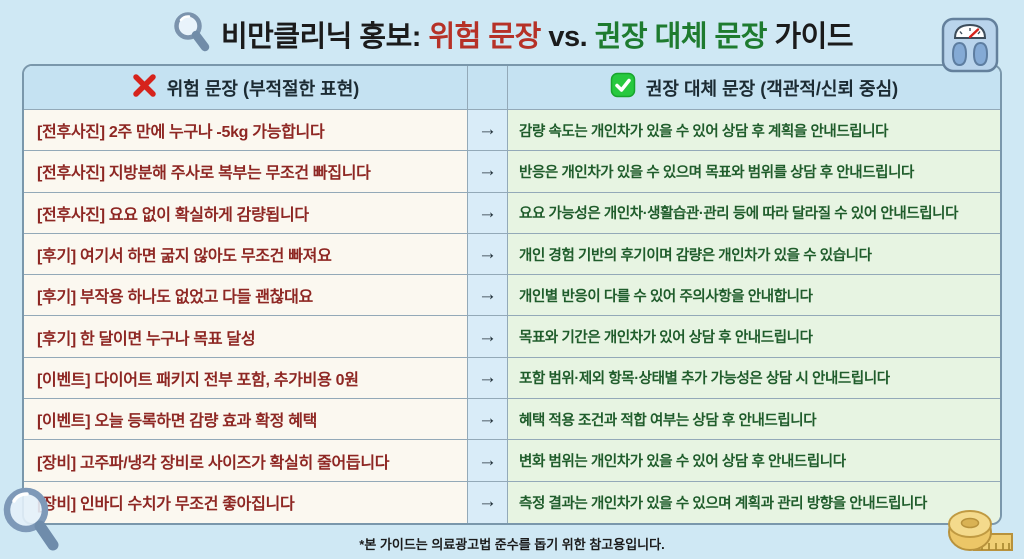 This screenshot has width=1024, height=559. I want to click on alt-cell: 개인 경험 기반의 후기이며 감량은 개인차가 있을 수 있습니다, so click(754, 254).